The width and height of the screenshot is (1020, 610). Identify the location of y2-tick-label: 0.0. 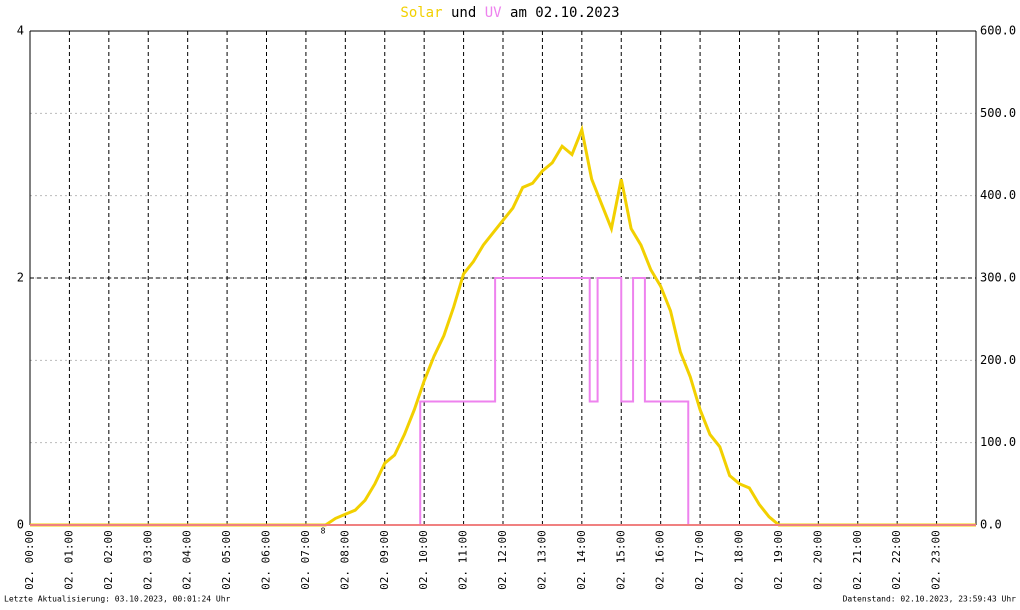
(991, 525).